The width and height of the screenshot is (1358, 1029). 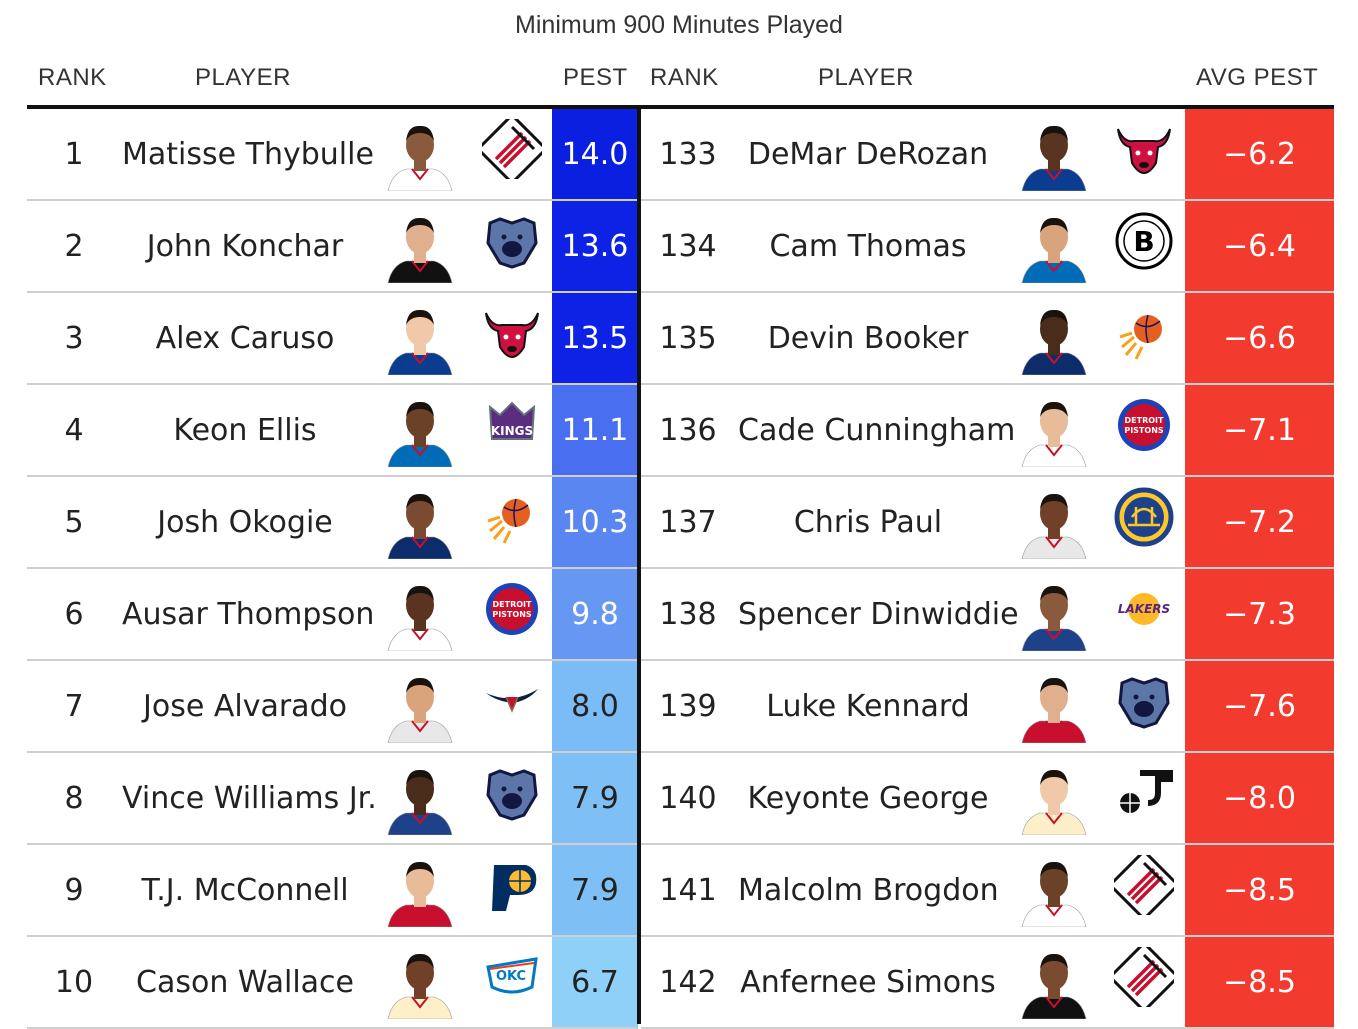 What do you see at coordinates (868, 706) in the screenshot?
I see `player-name-right: Luke Kennard` at bounding box center [868, 706].